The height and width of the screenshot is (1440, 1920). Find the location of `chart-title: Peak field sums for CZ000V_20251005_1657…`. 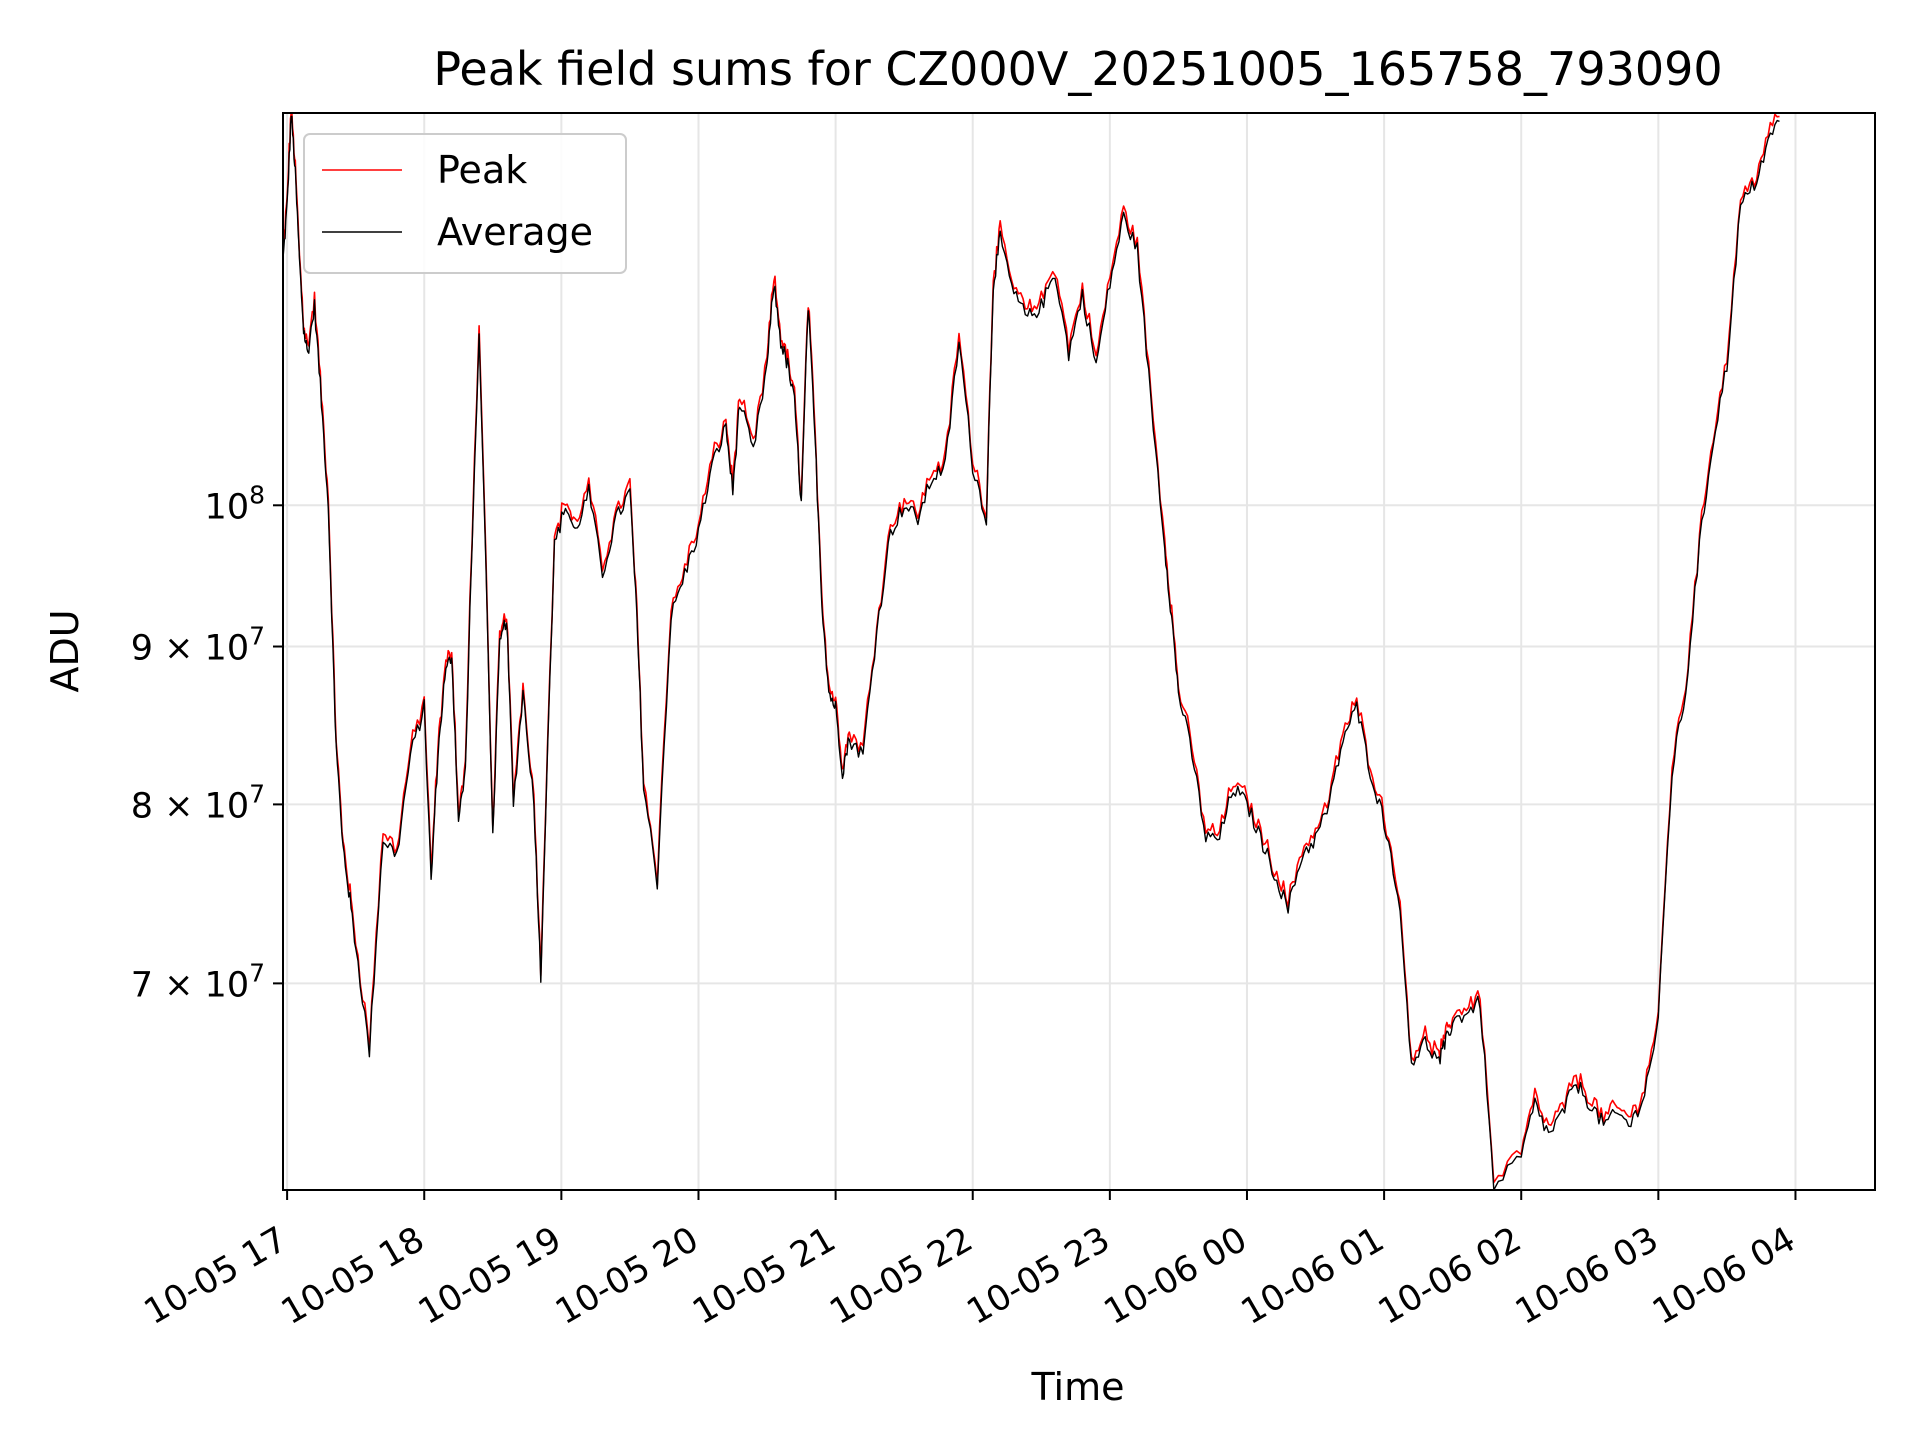

chart-title: Peak field sums for CZ000V_20251005_1657… is located at coordinates (1077, 69).